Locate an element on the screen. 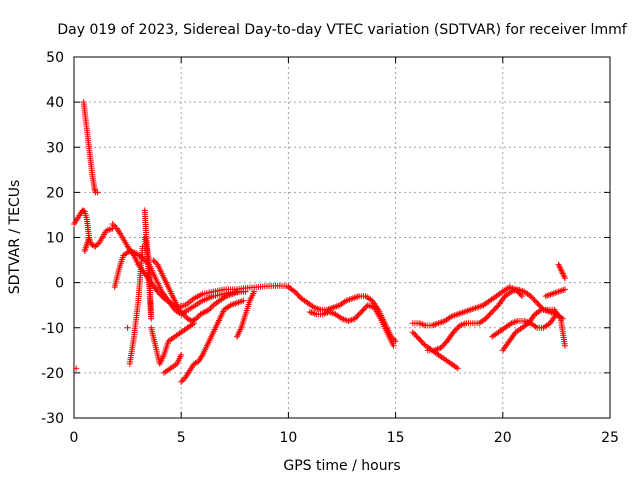 This screenshot has width=640, height=480. x-tick-label: 5 is located at coordinates (181, 438).